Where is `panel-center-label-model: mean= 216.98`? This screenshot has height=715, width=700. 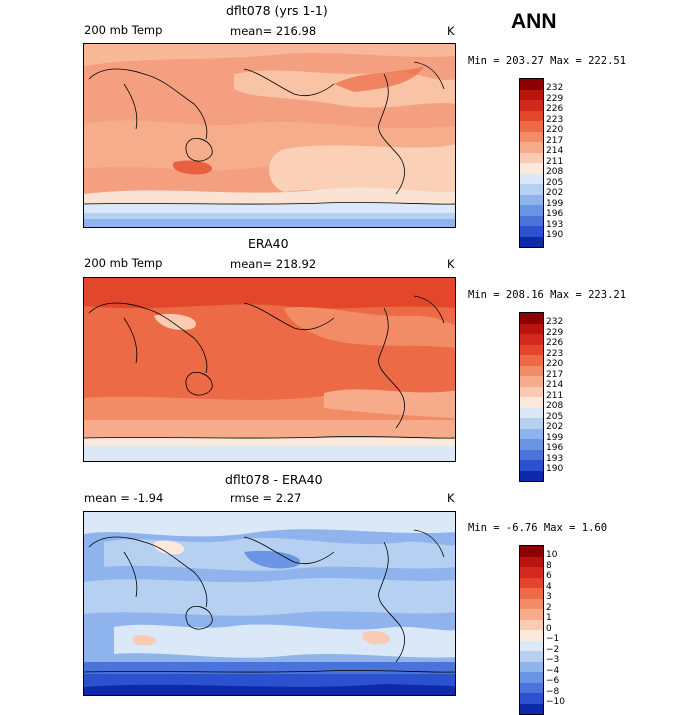 panel-center-label-model: mean= 216.98 is located at coordinates (273, 31).